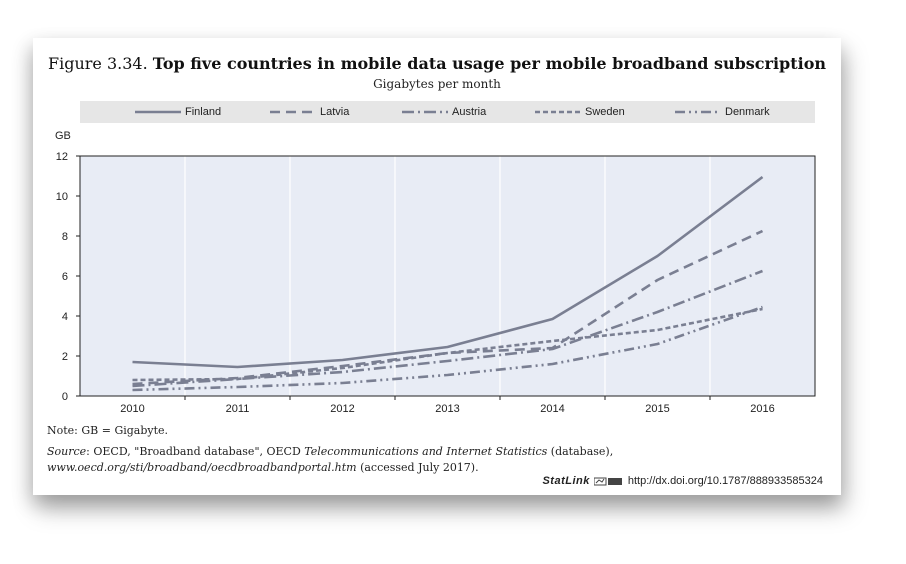 This screenshot has width=906, height=564. What do you see at coordinates (65, 357) in the screenshot?
I see `y-tick-label: 2` at bounding box center [65, 357].